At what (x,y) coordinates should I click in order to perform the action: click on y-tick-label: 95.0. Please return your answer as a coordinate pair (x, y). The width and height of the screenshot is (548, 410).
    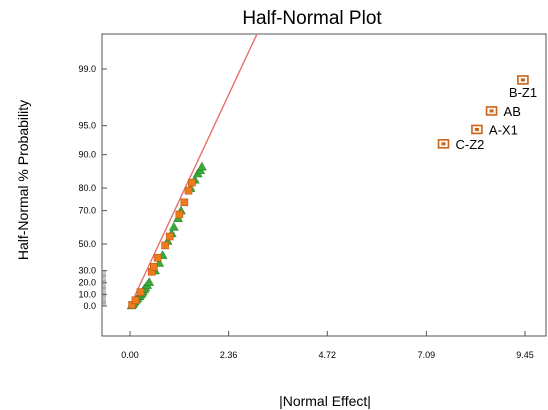
    Looking at the image, I should click on (87, 126).